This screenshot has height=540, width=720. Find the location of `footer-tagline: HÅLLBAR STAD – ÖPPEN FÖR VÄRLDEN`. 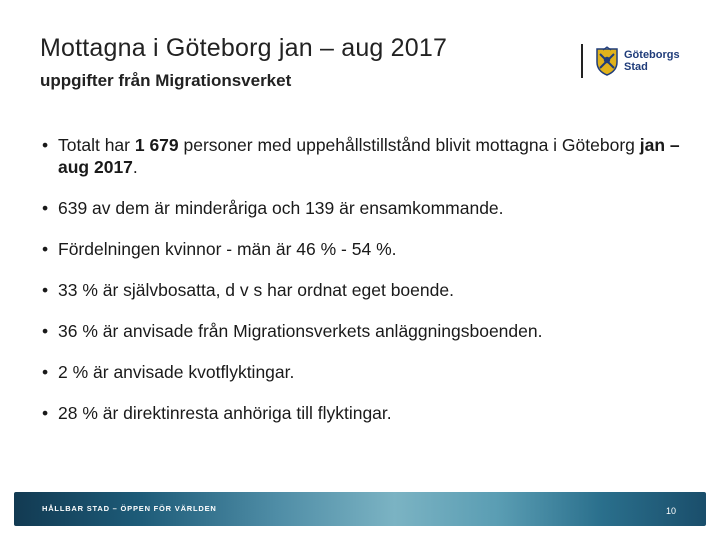

footer-tagline: HÅLLBAR STAD – ÖPPEN FÖR VÄRLDEN is located at coordinates (129, 508).